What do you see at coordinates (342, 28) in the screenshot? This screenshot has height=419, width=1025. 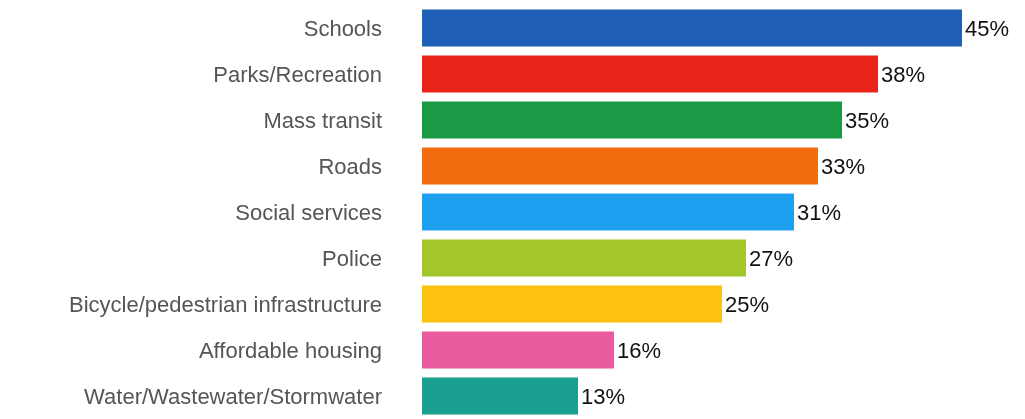 I see `y-tick-label: Schools` at bounding box center [342, 28].